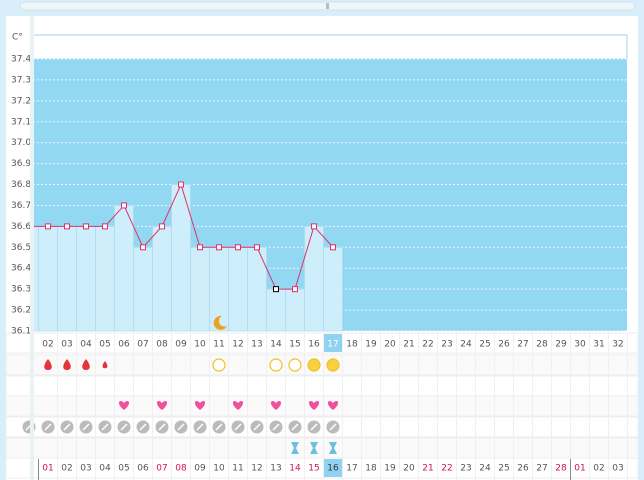  I want to click on cycle-day-label: 05, so click(104, 345).